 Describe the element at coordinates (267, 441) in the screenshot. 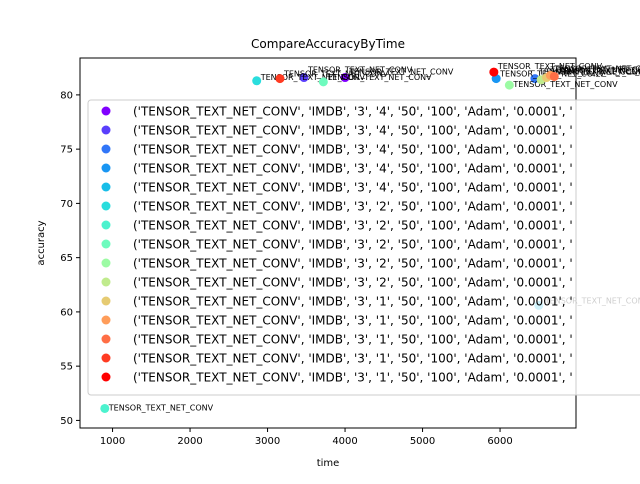

I see `x-tick-label: 3000` at that location.